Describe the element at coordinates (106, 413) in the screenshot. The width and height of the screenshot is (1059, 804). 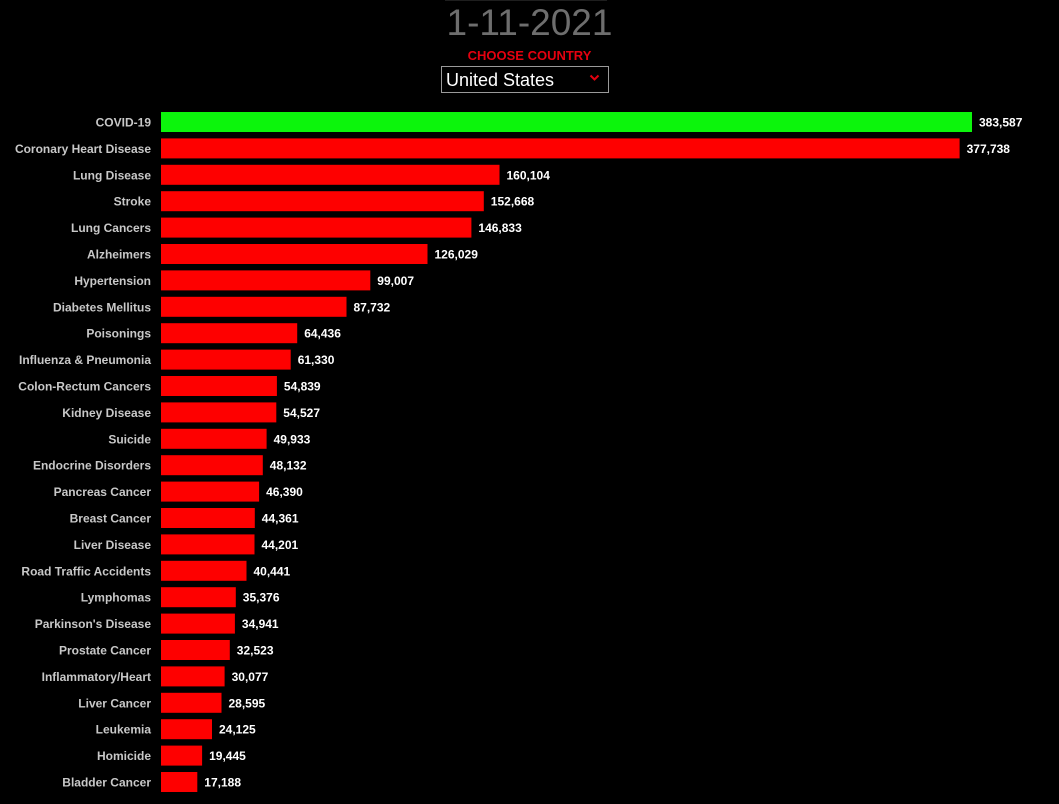
I see `category-label: Kidney Disease` at that location.